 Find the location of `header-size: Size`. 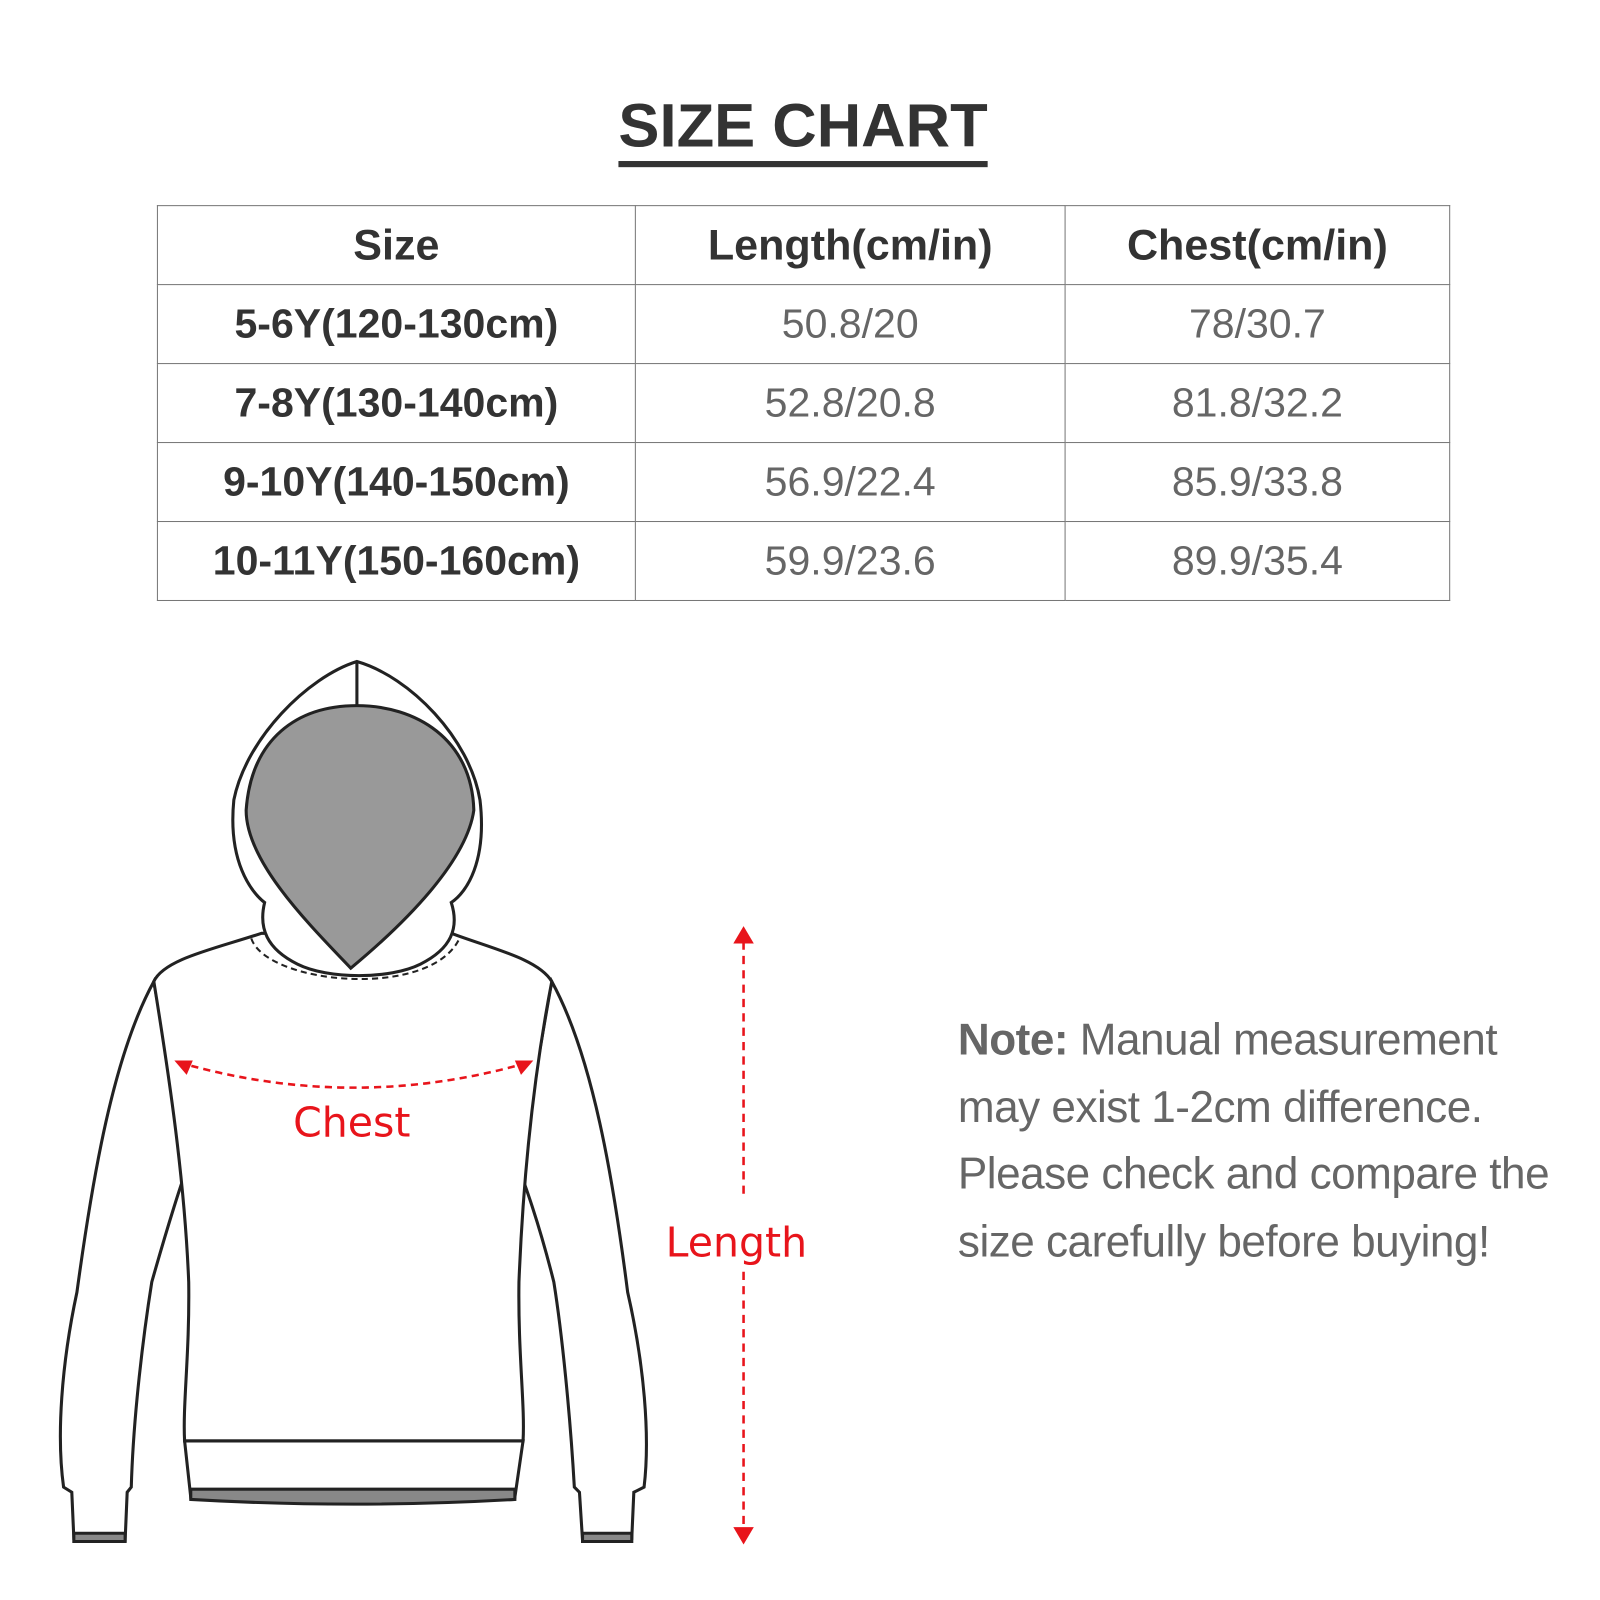

header-size: Size is located at coordinates (396, 245).